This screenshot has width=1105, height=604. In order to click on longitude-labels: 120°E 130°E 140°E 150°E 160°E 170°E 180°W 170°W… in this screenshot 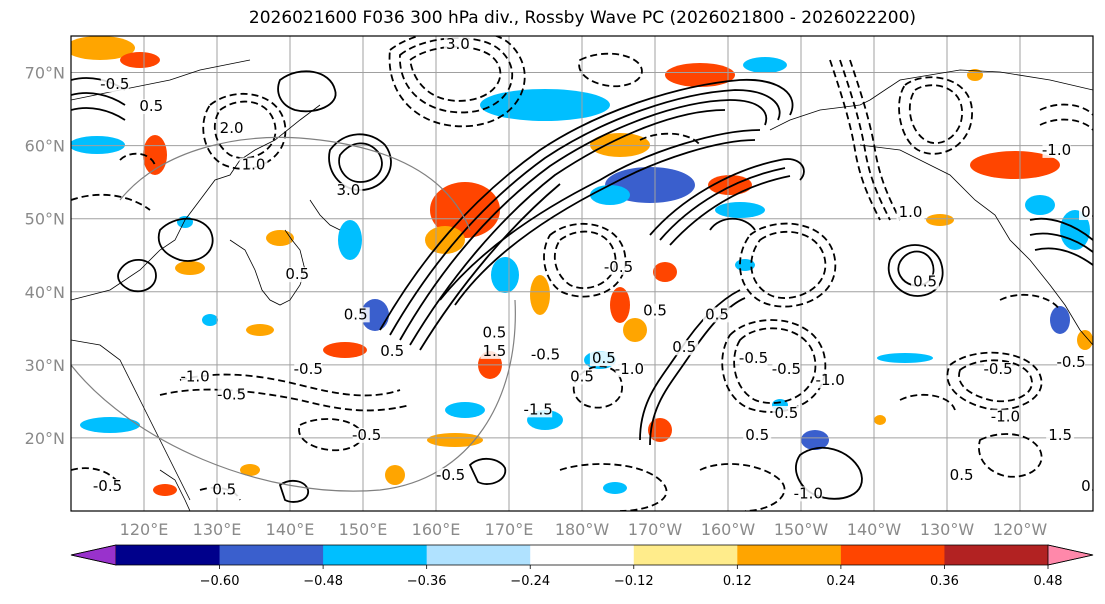, I will do `click(584, 529)`.